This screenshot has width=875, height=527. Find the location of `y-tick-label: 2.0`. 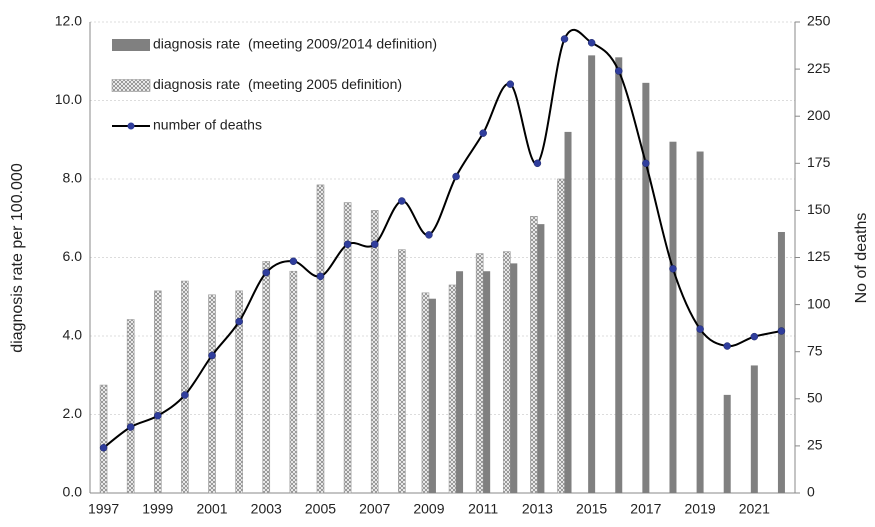

y-tick-label: 2.0 is located at coordinates (73, 413).